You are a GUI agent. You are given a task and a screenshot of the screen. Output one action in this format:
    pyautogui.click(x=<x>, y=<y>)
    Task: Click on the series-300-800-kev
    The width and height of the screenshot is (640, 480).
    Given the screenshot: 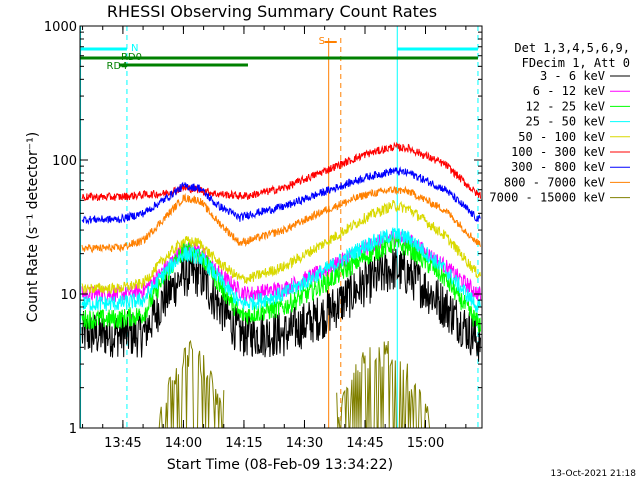 What is the action you would take?
    pyautogui.click(x=281, y=196)
    